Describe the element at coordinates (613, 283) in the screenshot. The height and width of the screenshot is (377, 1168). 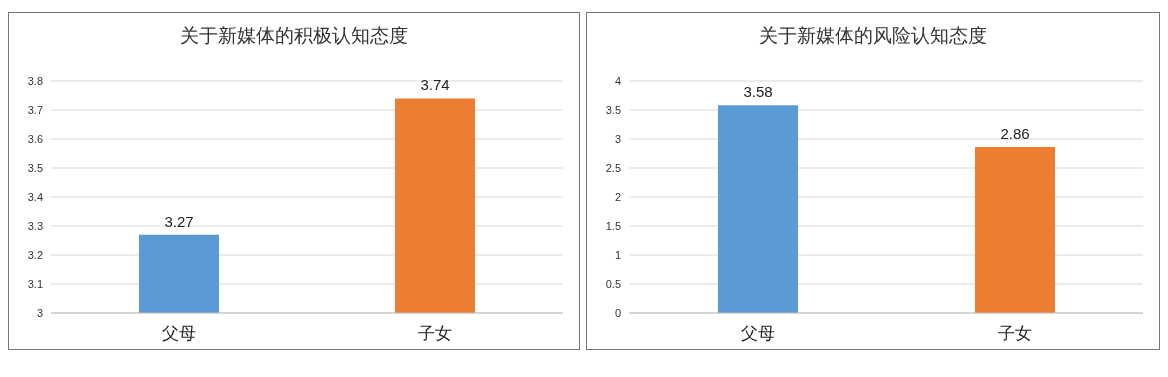
I see `y-tick-label: 0.5` at that location.